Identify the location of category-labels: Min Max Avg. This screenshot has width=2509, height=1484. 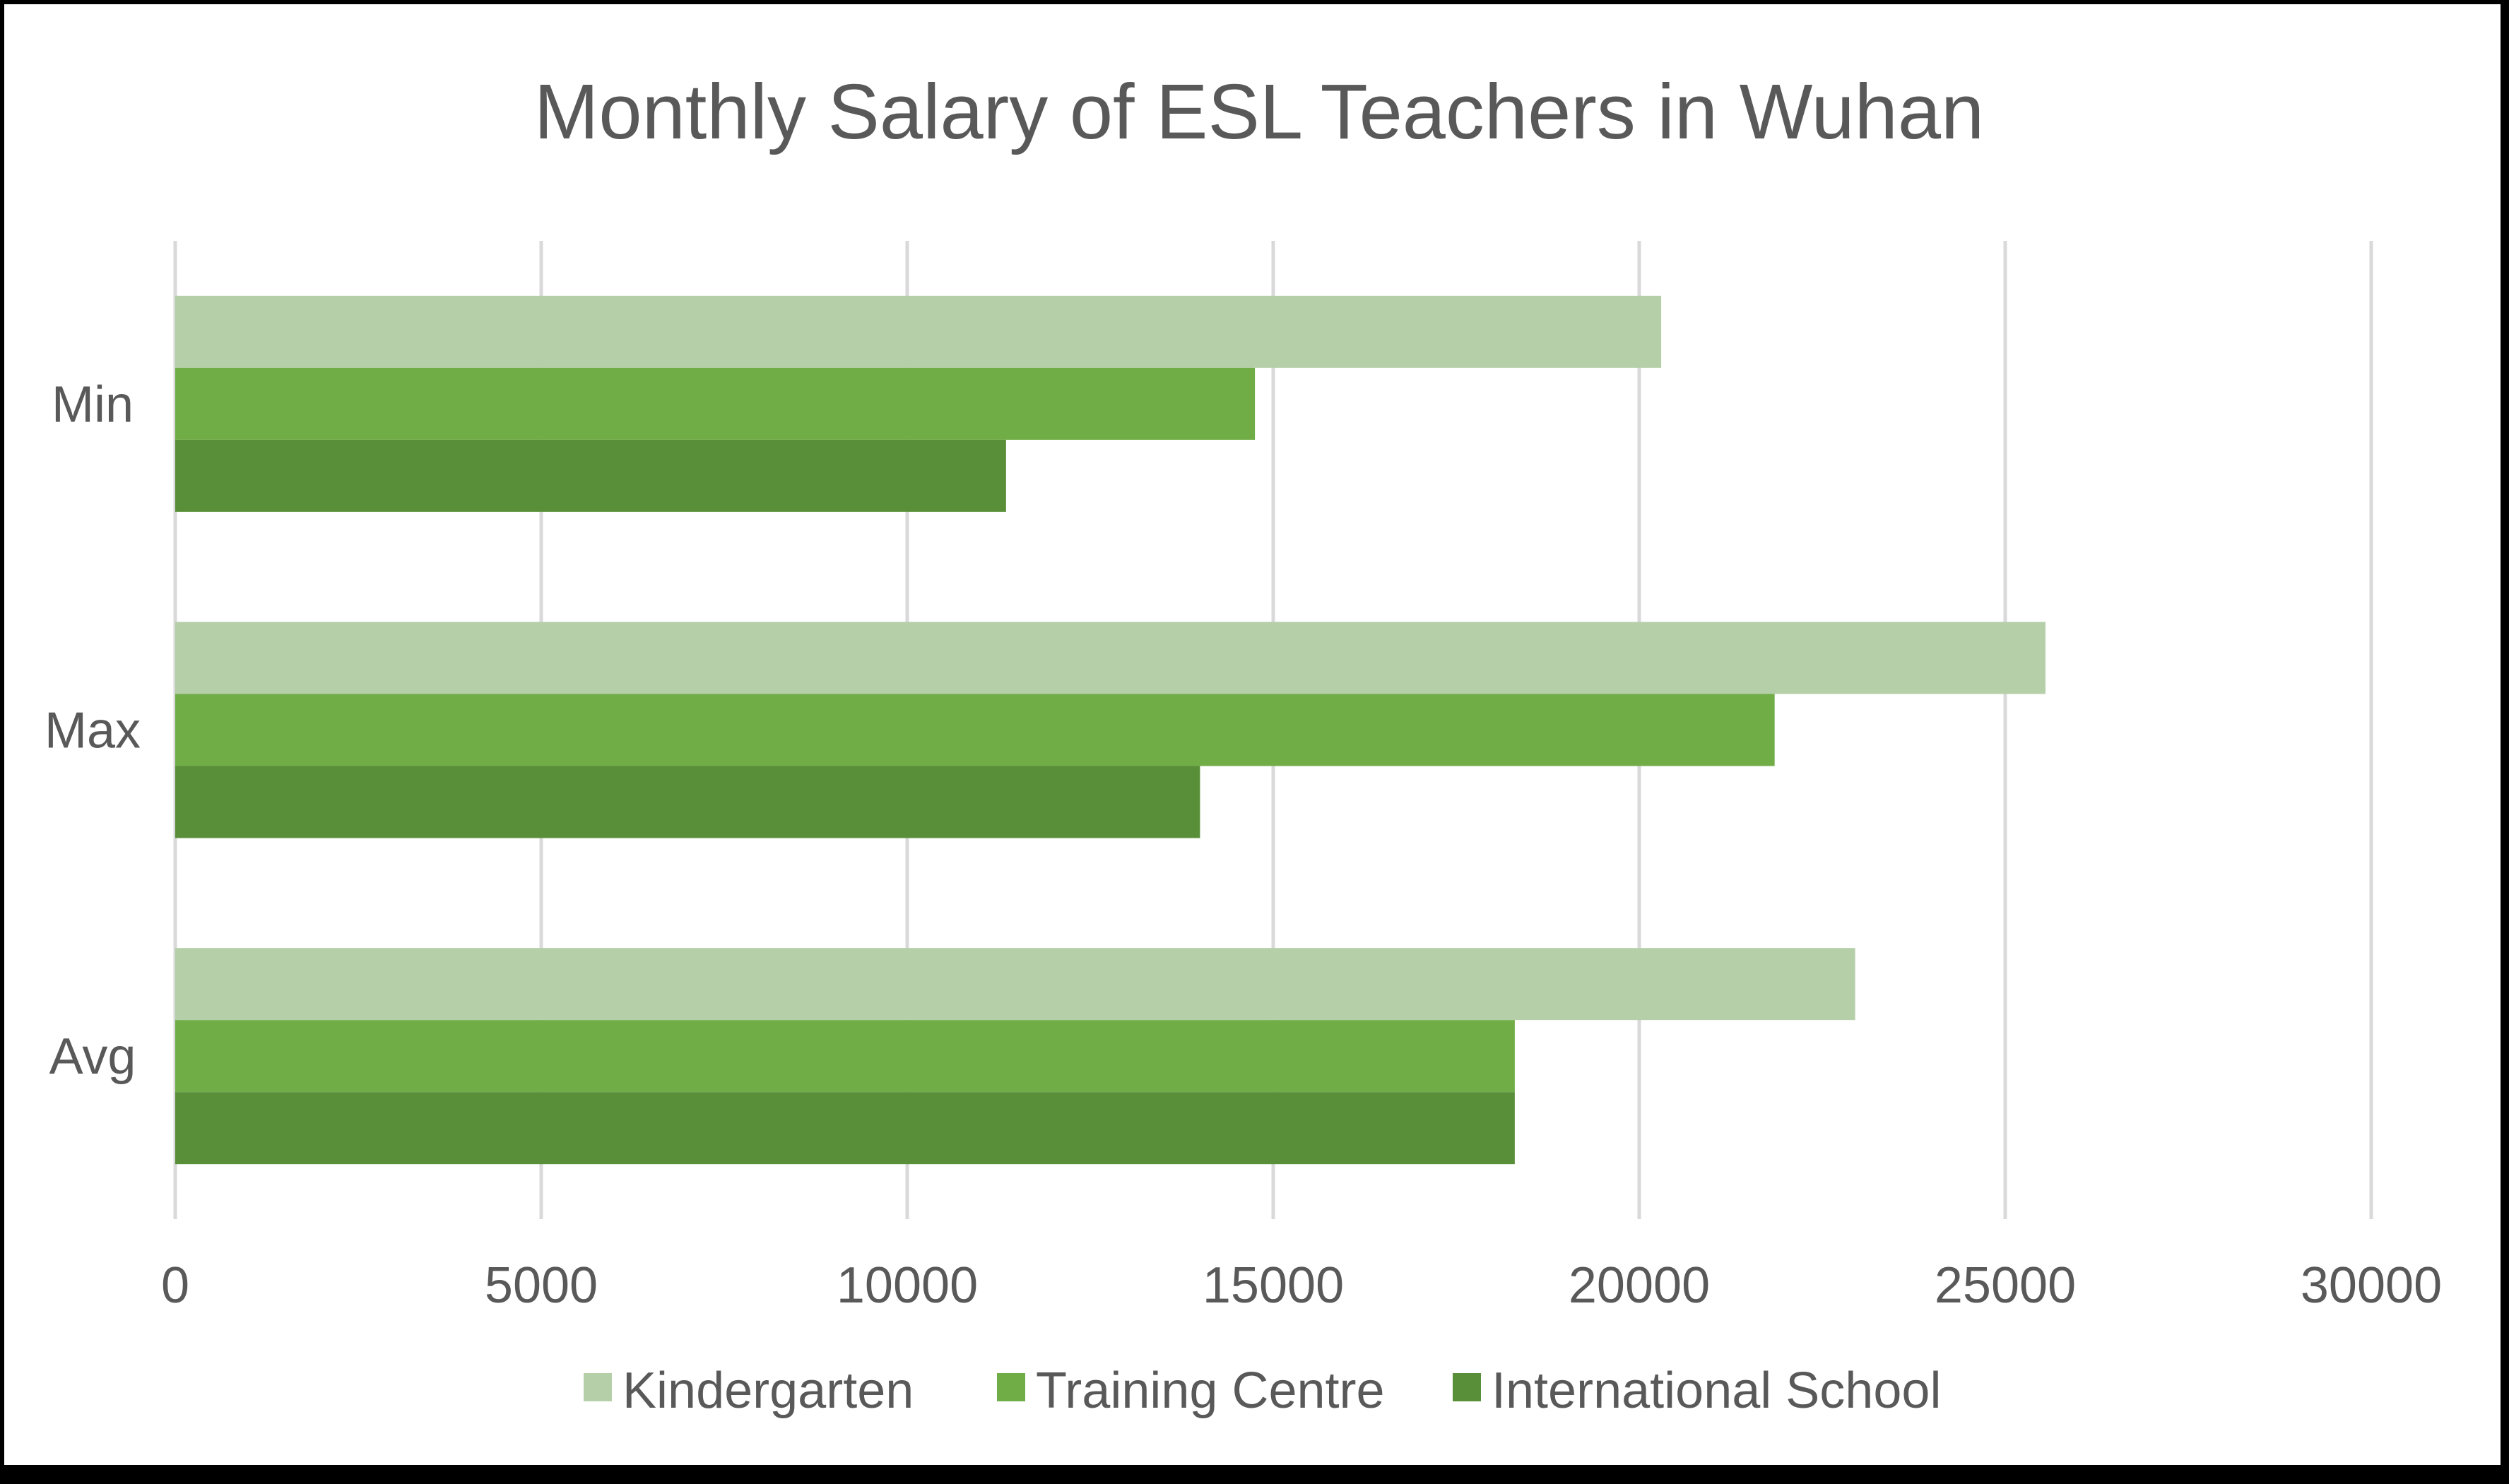
(93, 730).